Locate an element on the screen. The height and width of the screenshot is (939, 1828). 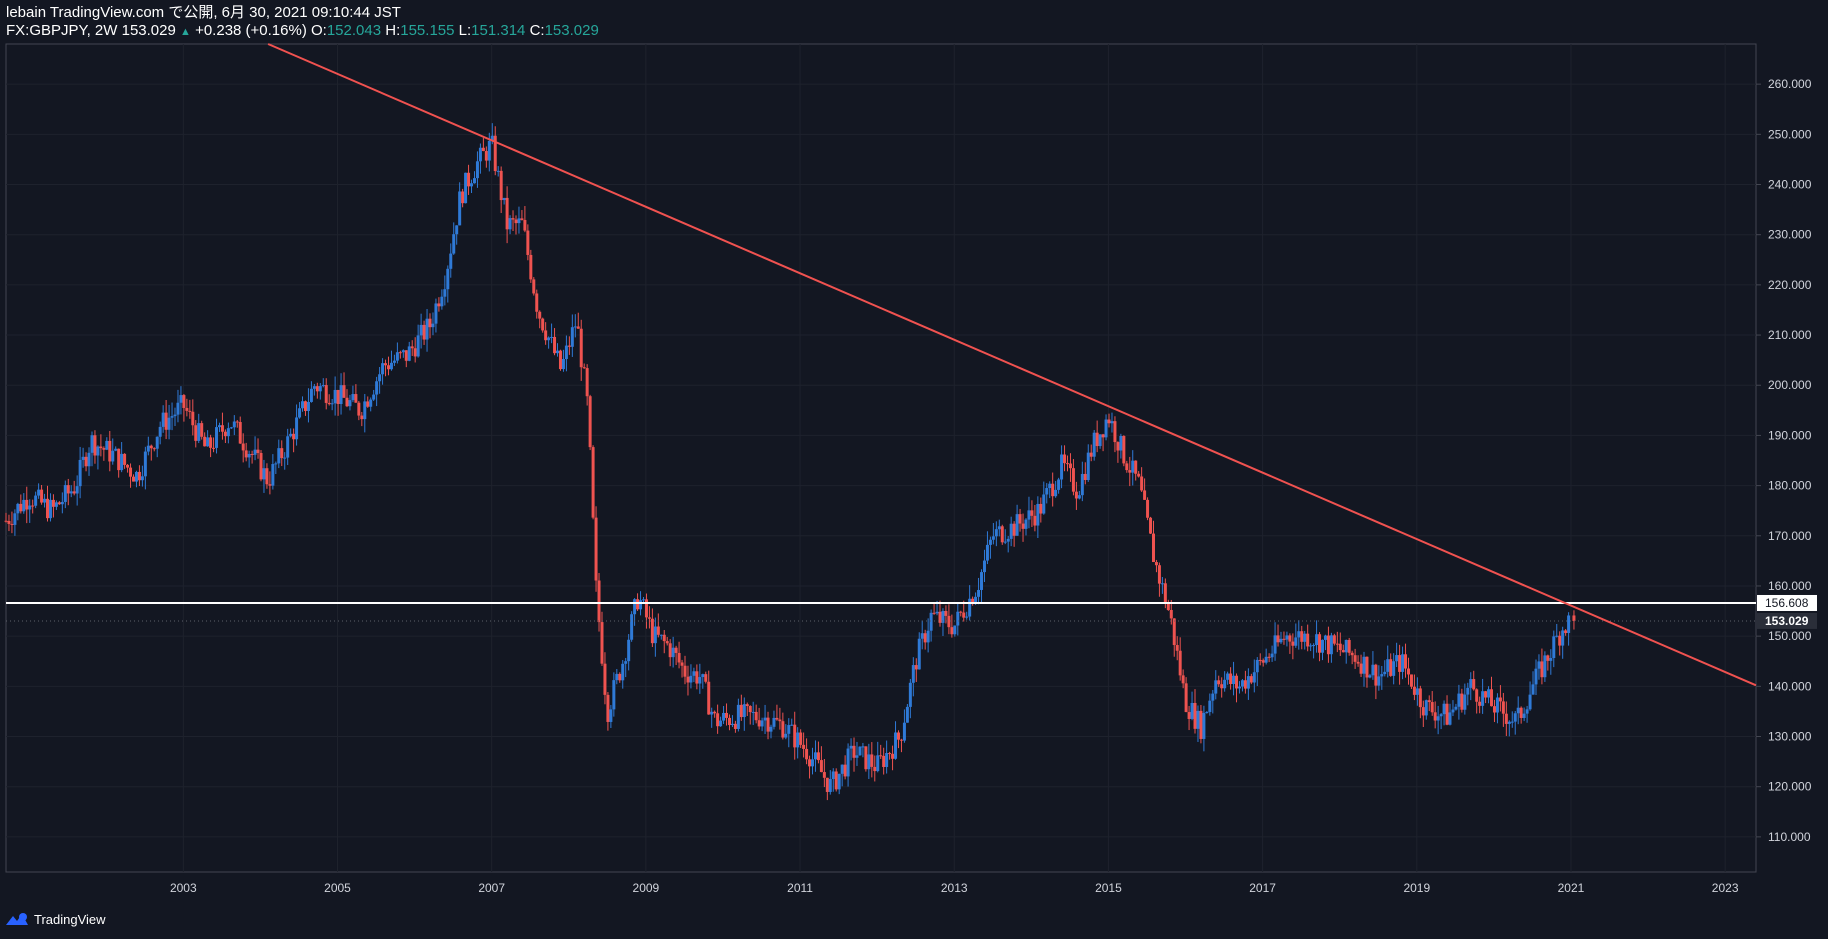
y-tick-label: 110.000 is located at coordinates (1789, 837).